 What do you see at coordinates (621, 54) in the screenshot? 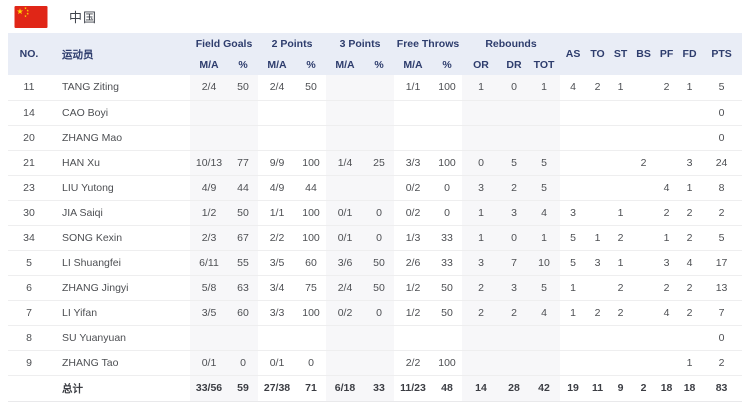
I see `header-st: ST` at bounding box center [621, 54].